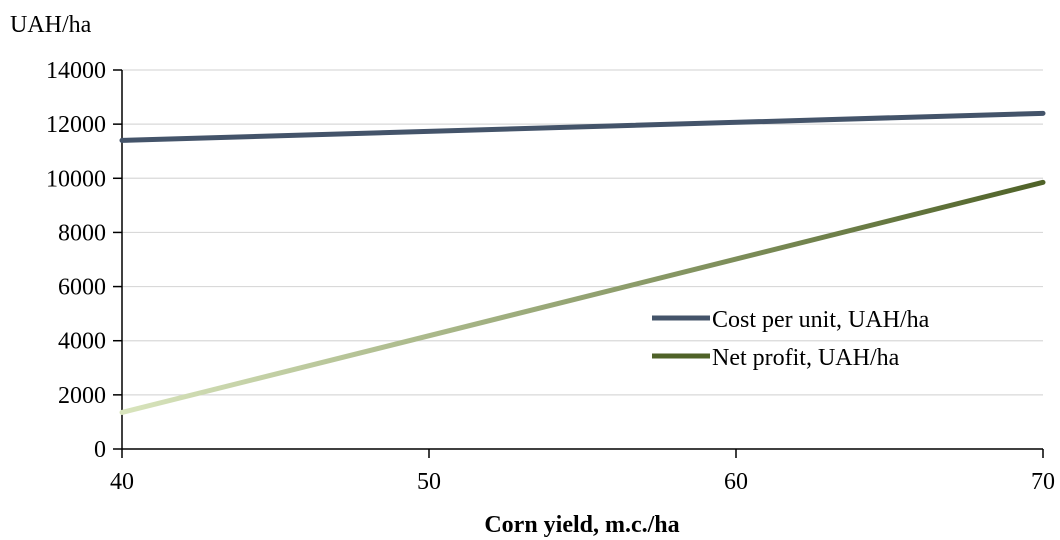 This screenshot has width=1060, height=540. I want to click on y-tick-label: 4000, so click(82, 342).